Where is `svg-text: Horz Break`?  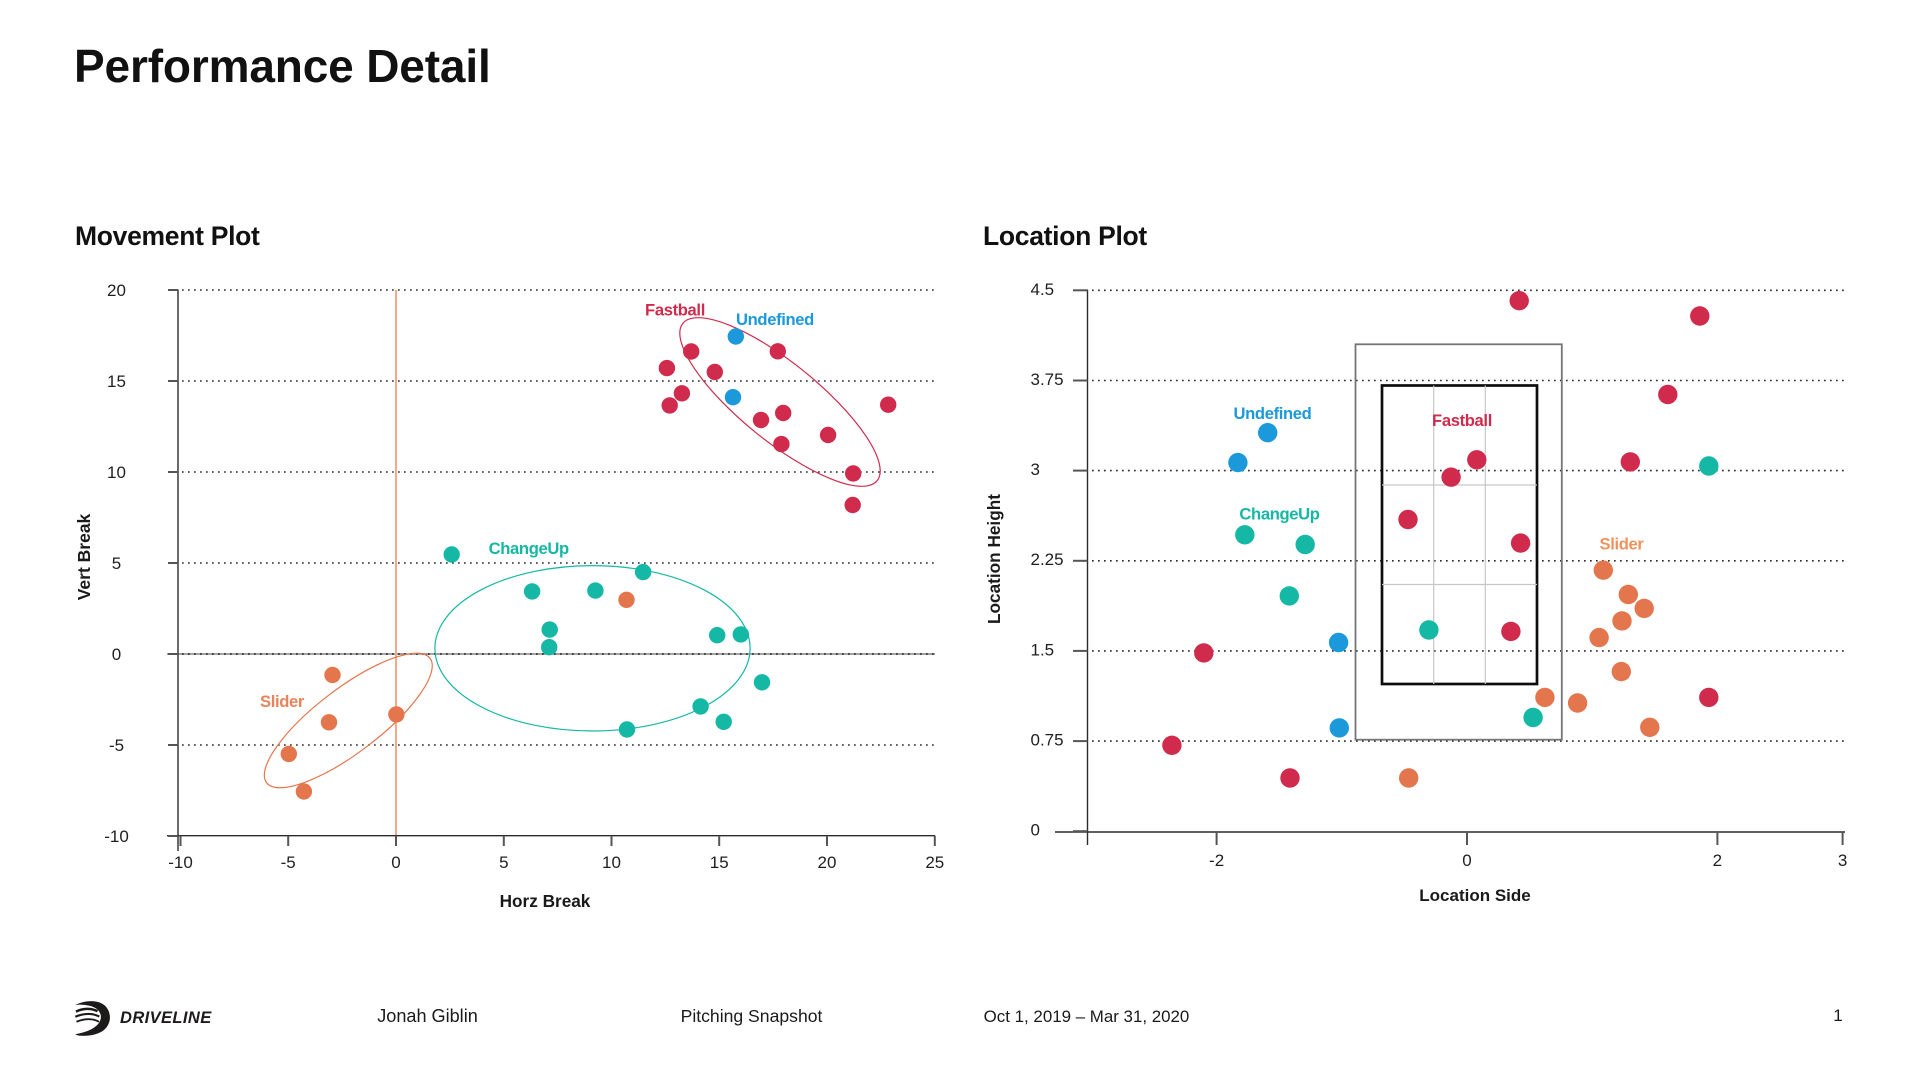
svg-text: Horz Break is located at coordinates (545, 901).